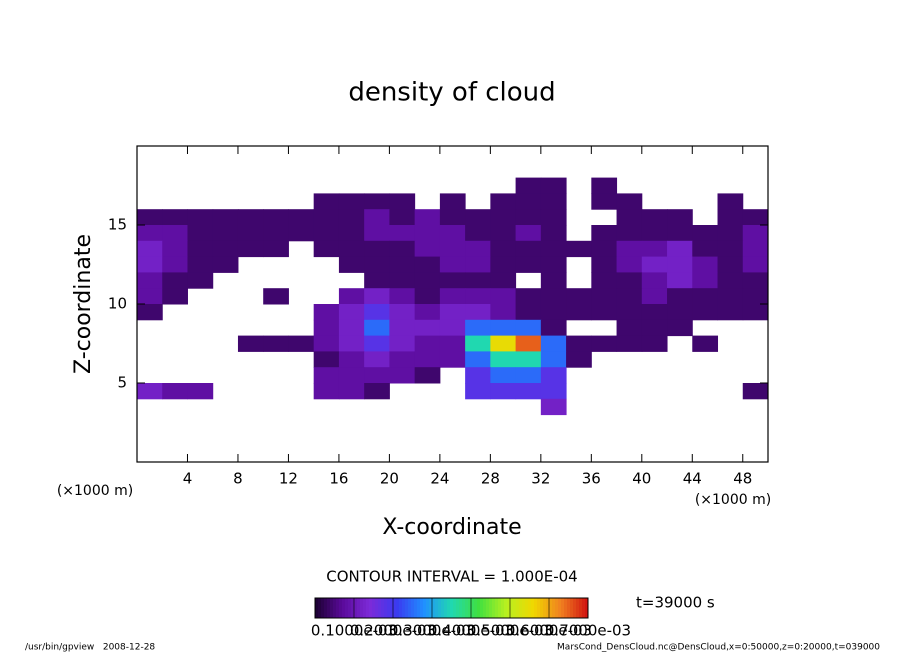 The width and height of the screenshot is (904, 654). I want to click on colorbar-tick-label: 0.5000e-03, so click(510, 631).